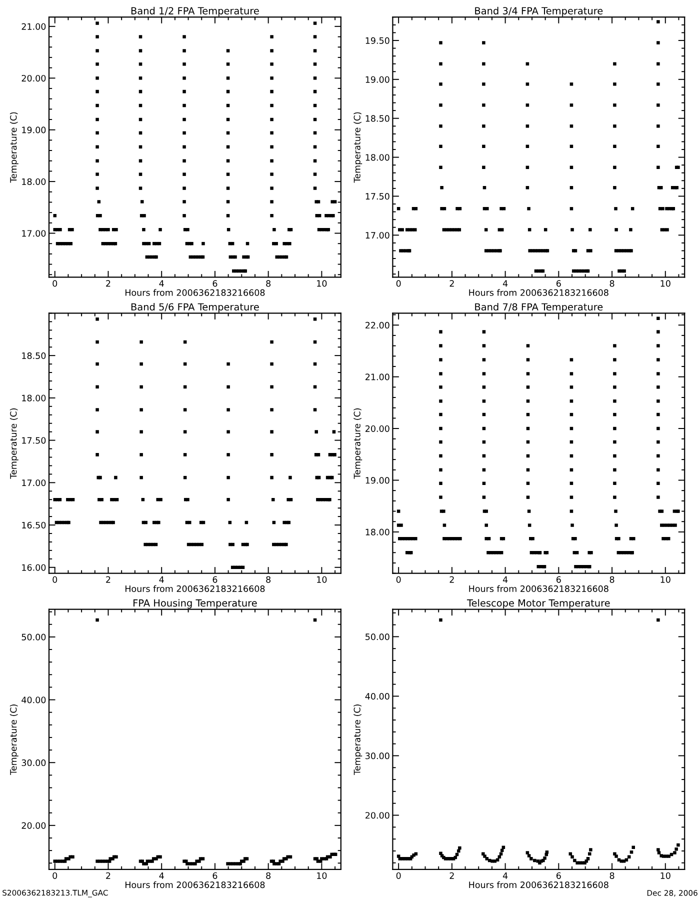 The height and width of the screenshot is (900, 700). What do you see at coordinates (539, 307) in the screenshot?
I see `chart-title: Band 7/8 FPA Temperature` at bounding box center [539, 307].